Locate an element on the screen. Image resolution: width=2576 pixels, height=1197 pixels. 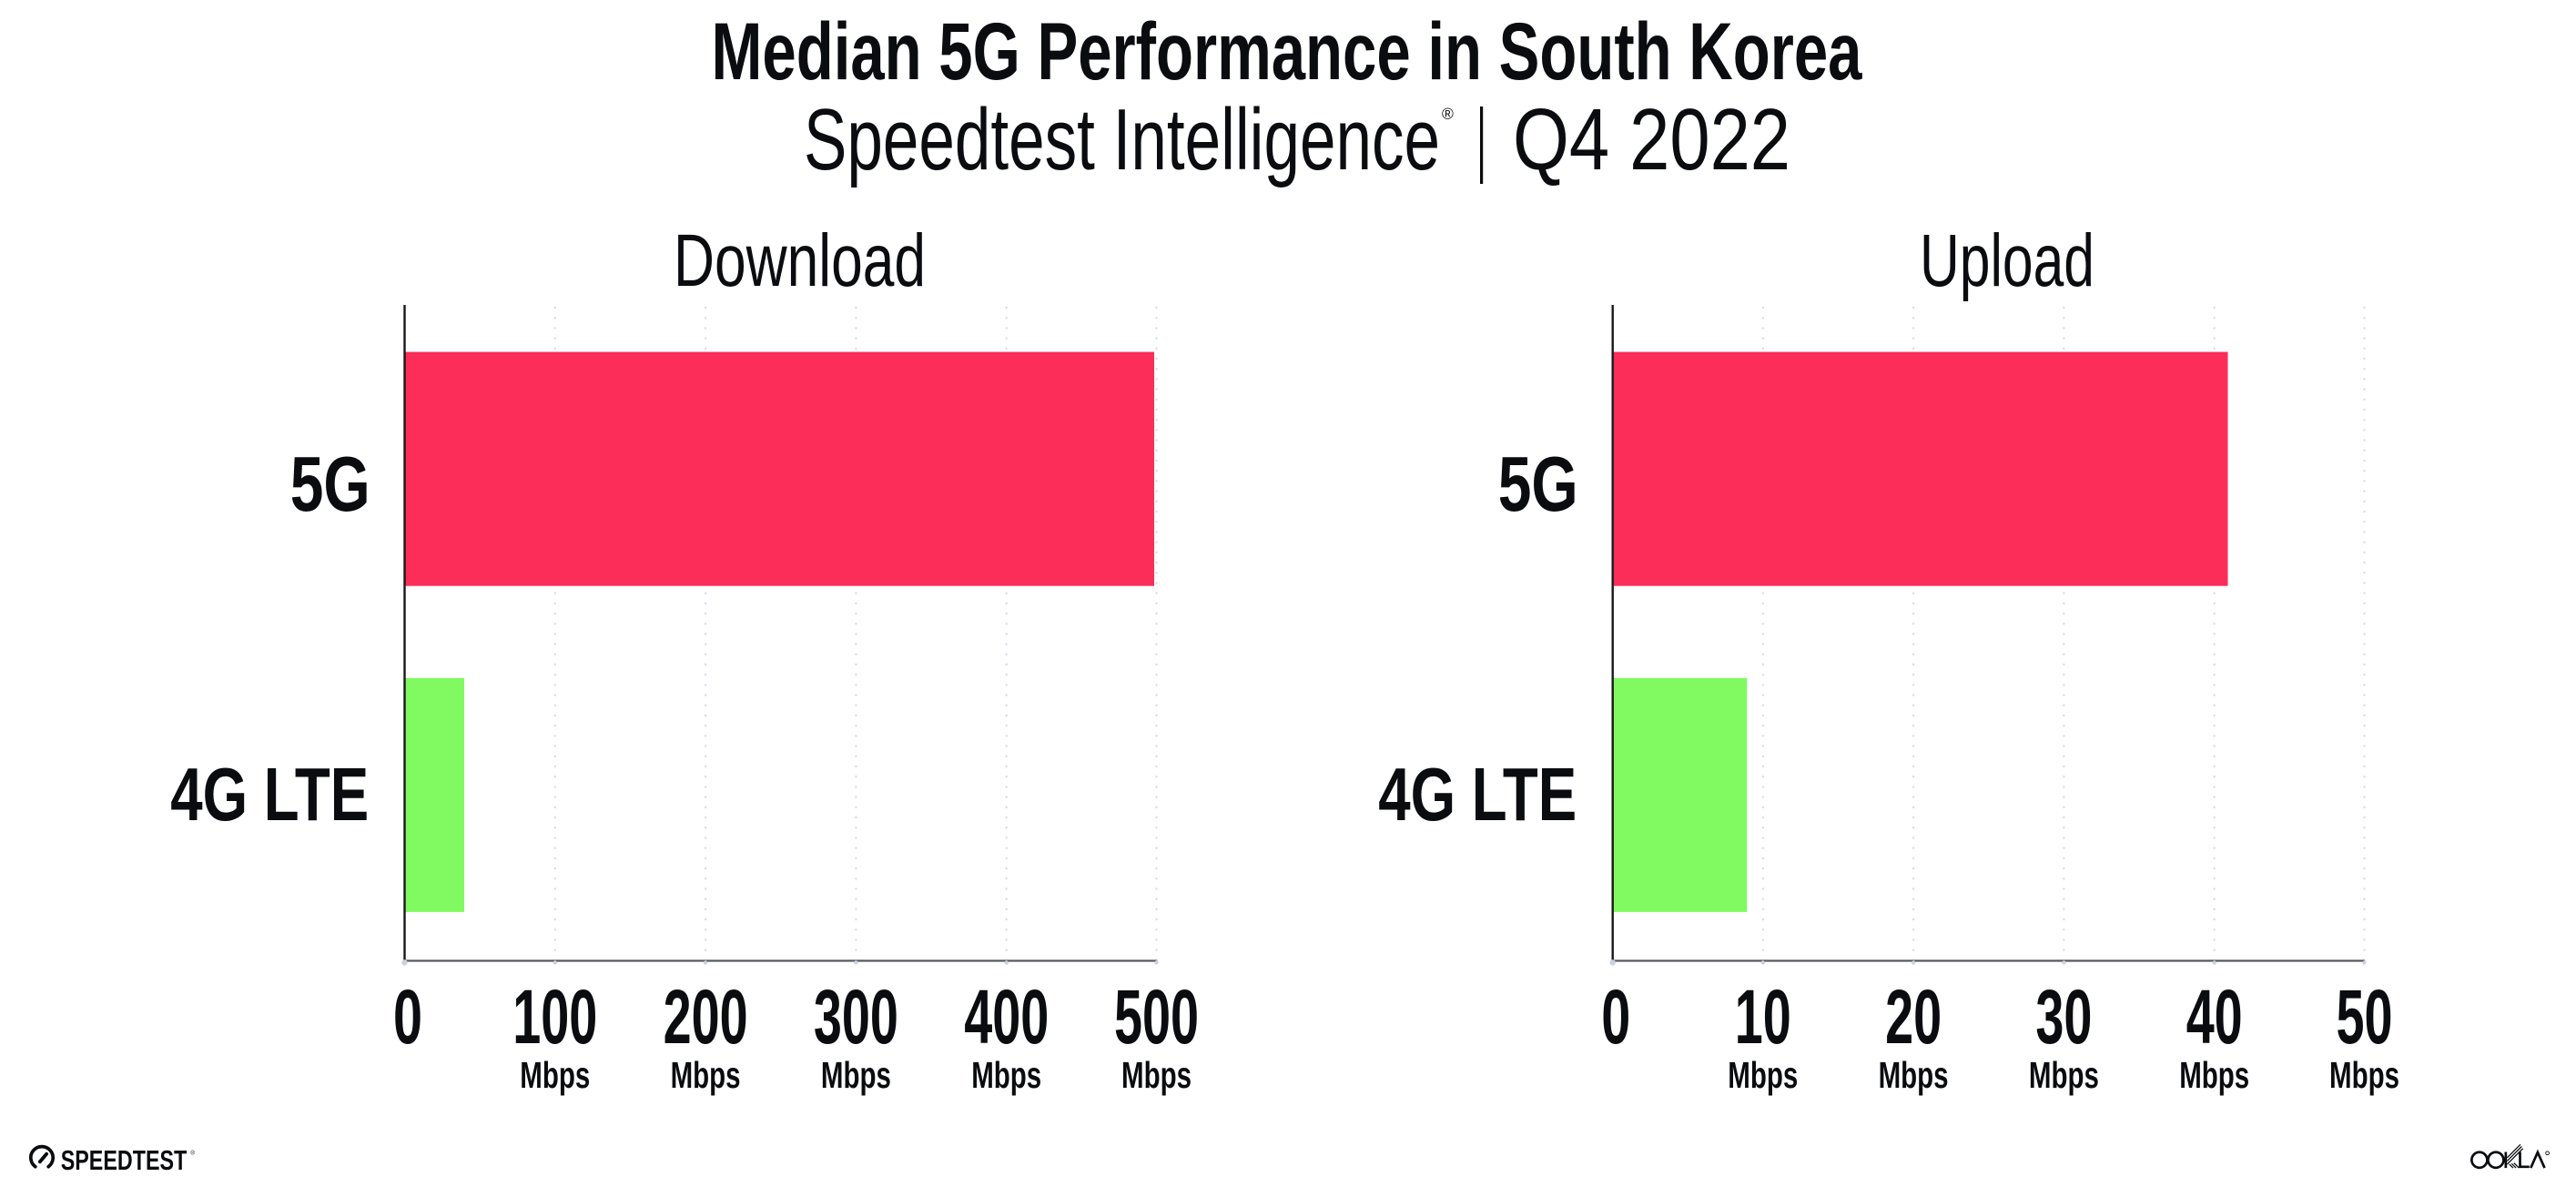
svg-text: 30 is located at coordinates (2063, 1017).